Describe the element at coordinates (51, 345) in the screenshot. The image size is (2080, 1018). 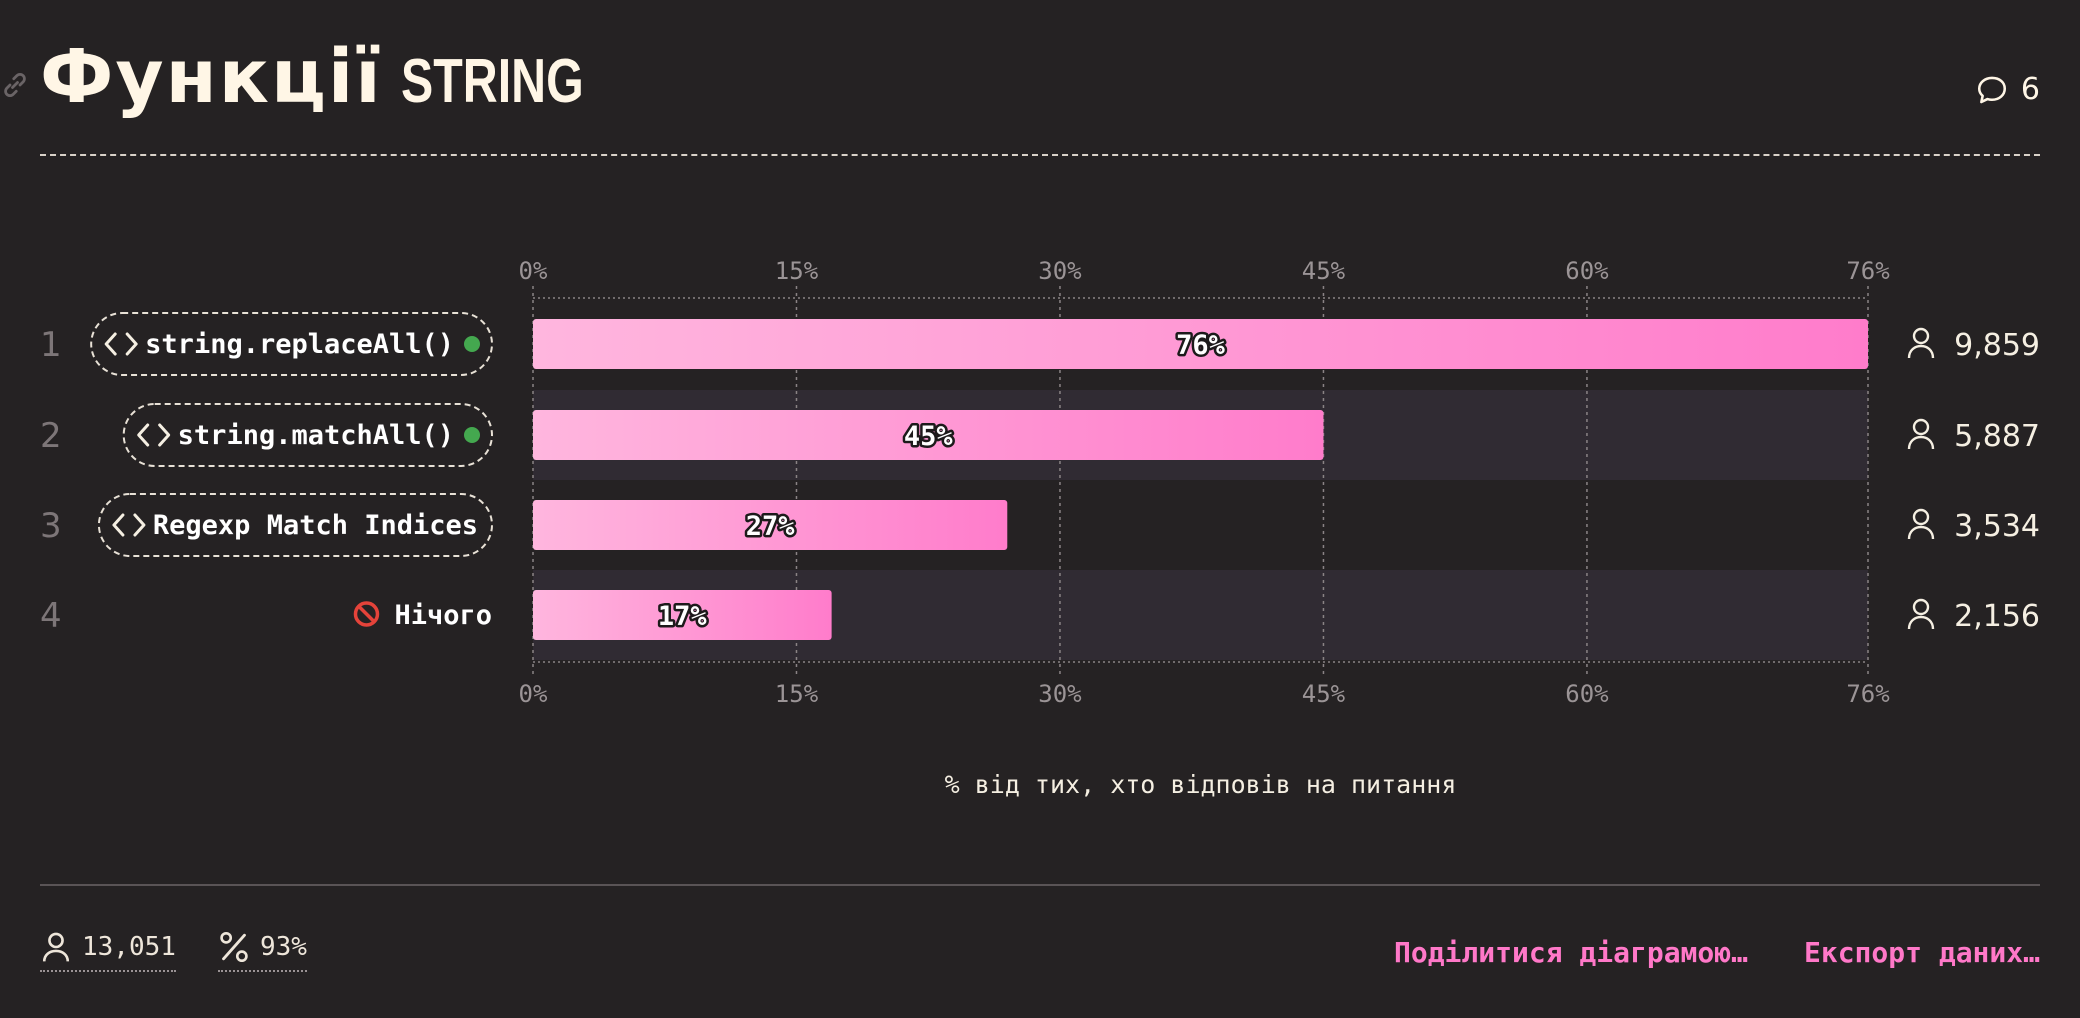
I see `rank-number: 1` at that location.